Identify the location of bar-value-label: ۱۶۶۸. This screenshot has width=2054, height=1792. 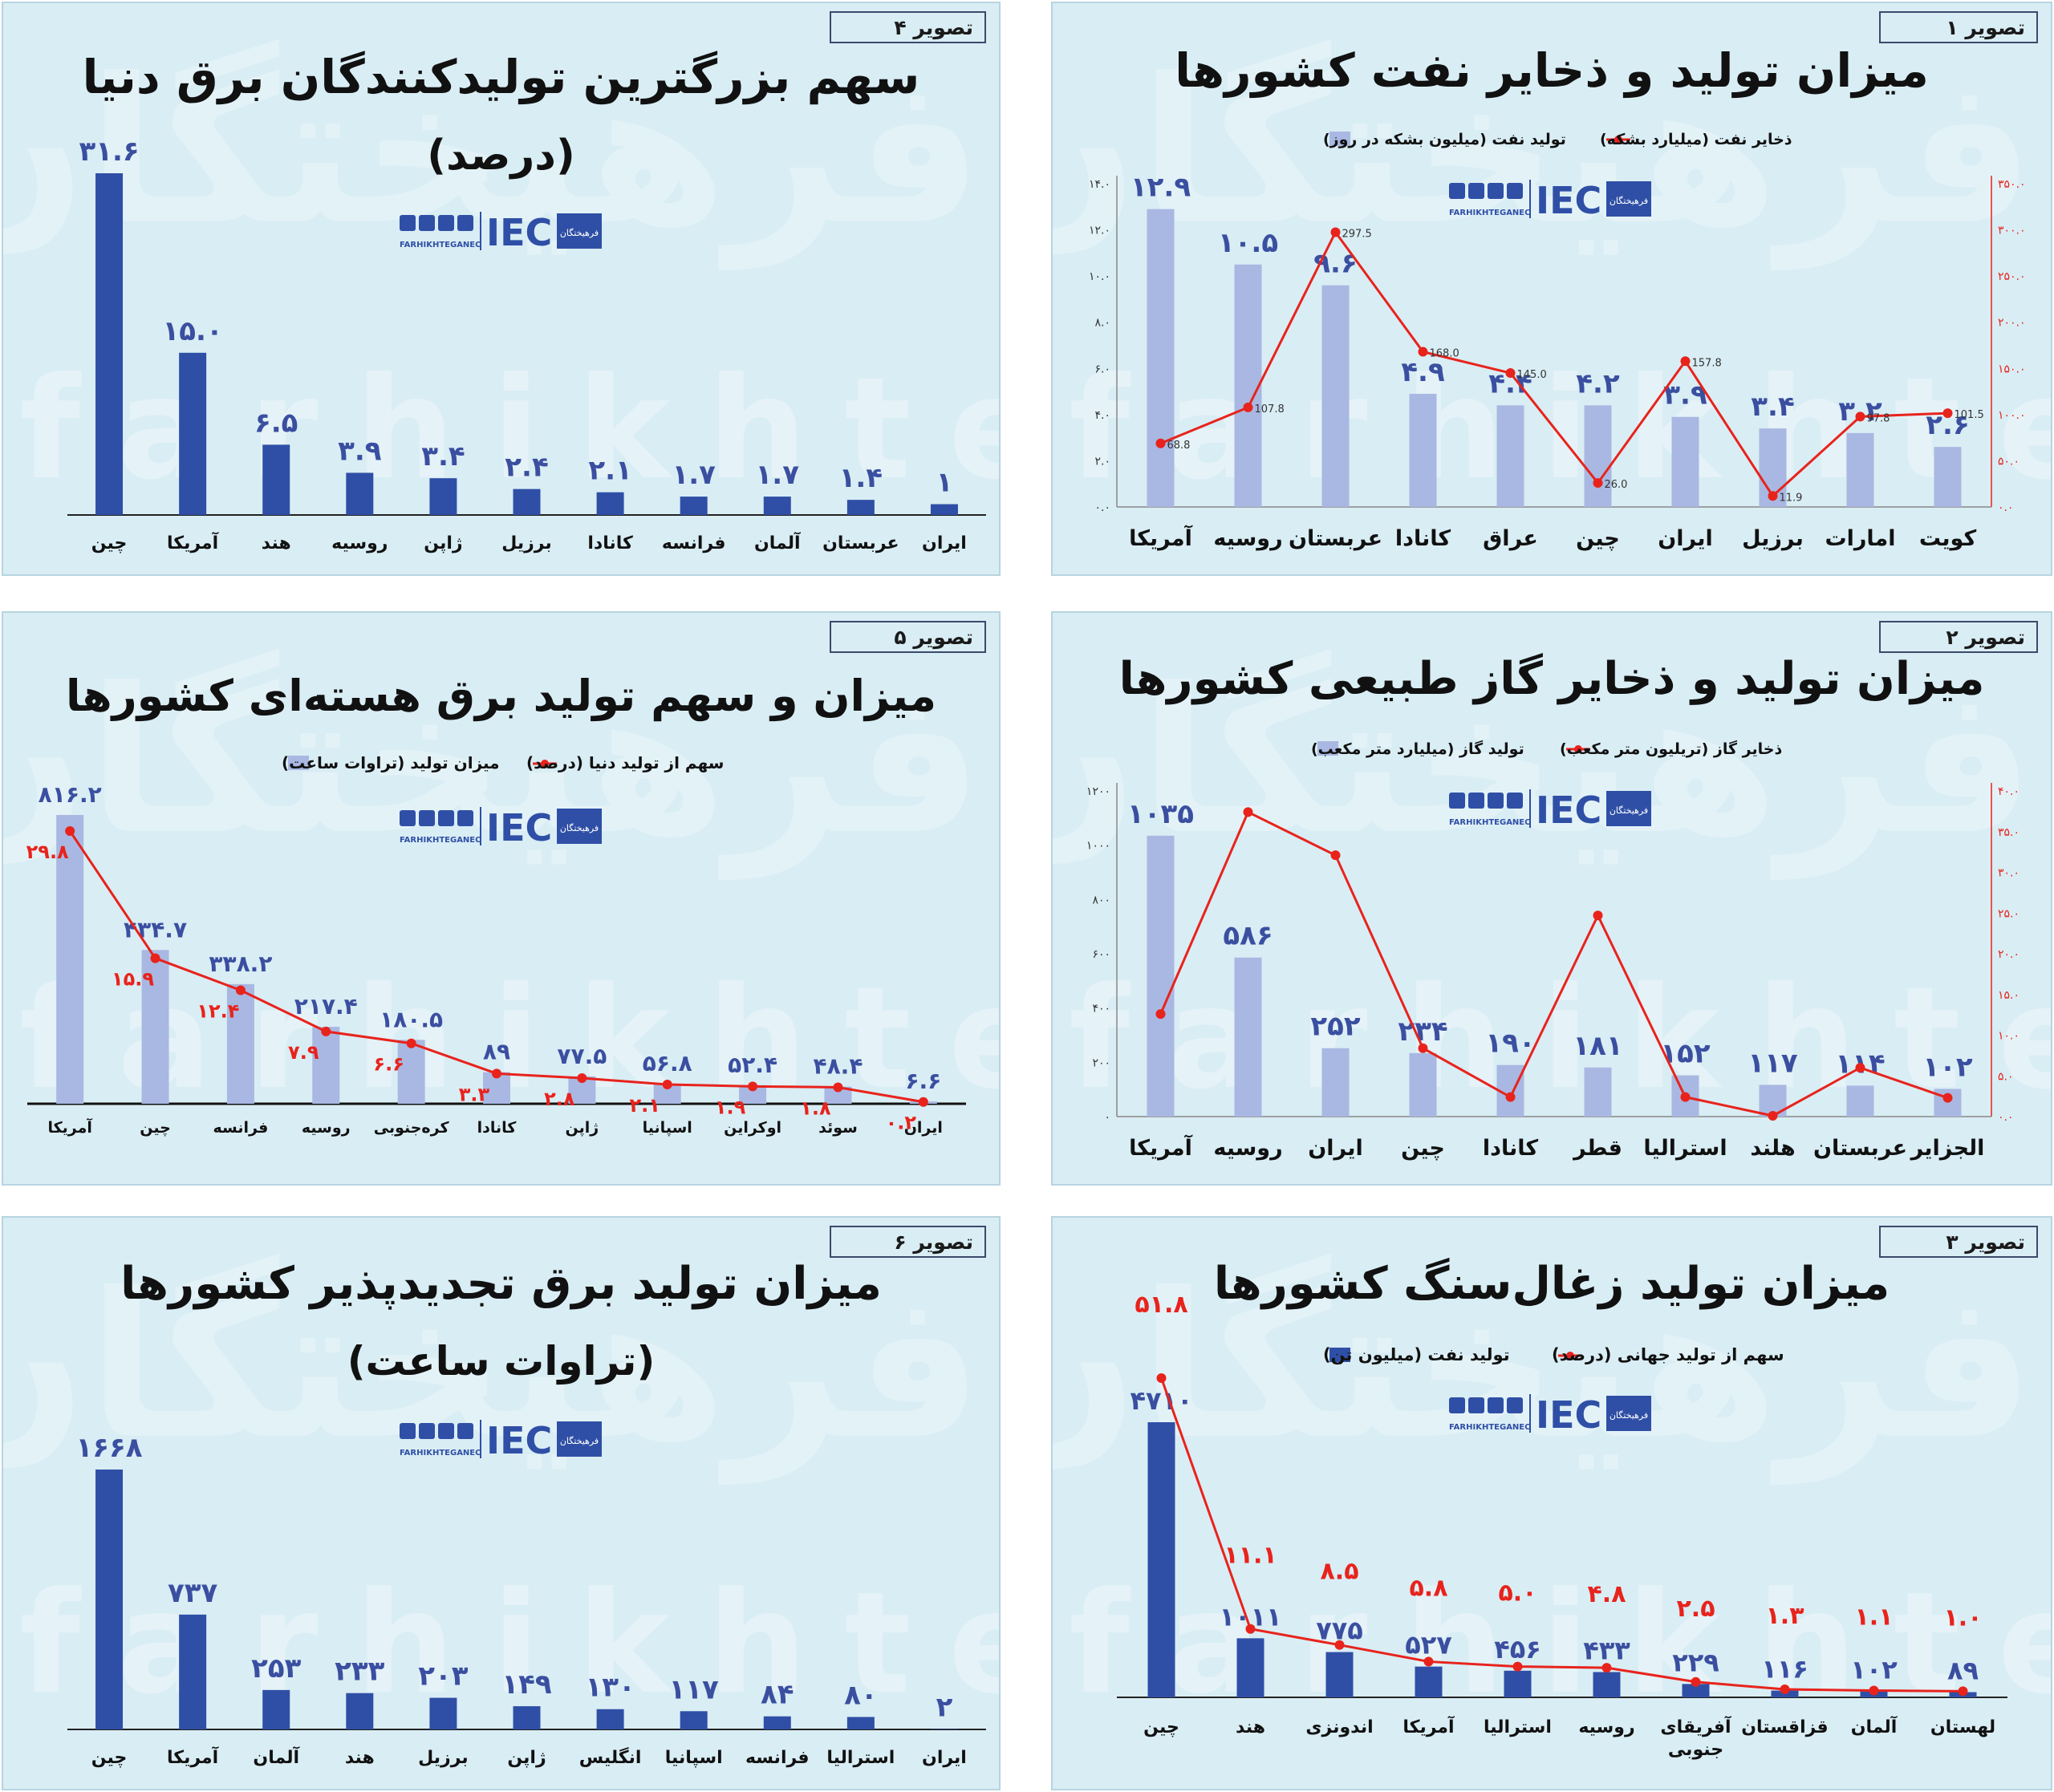
(110, 1448).